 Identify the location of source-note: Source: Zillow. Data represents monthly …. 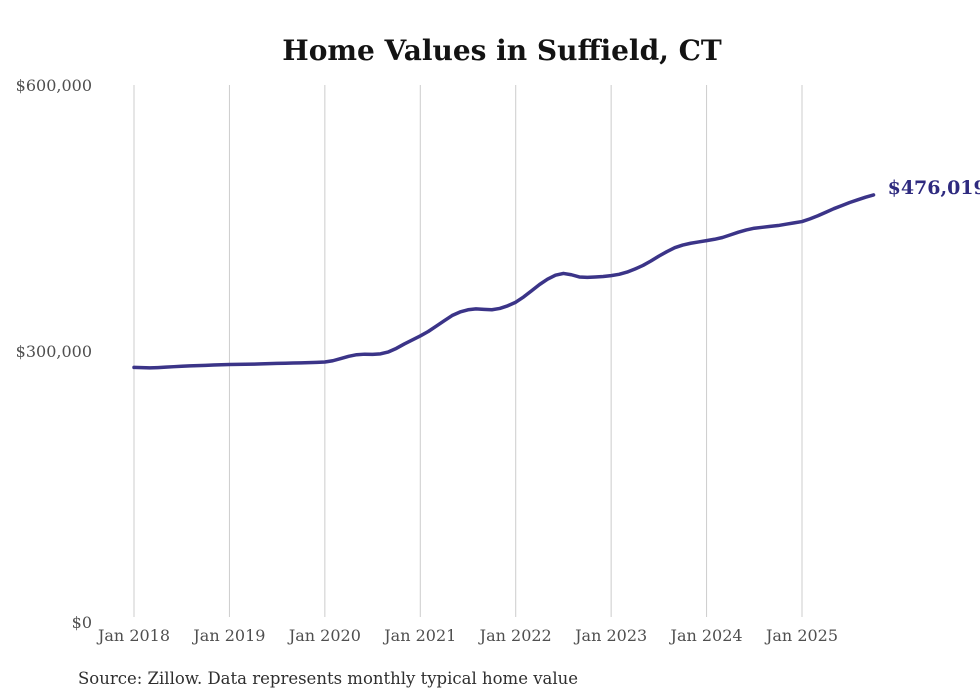
(328, 678).